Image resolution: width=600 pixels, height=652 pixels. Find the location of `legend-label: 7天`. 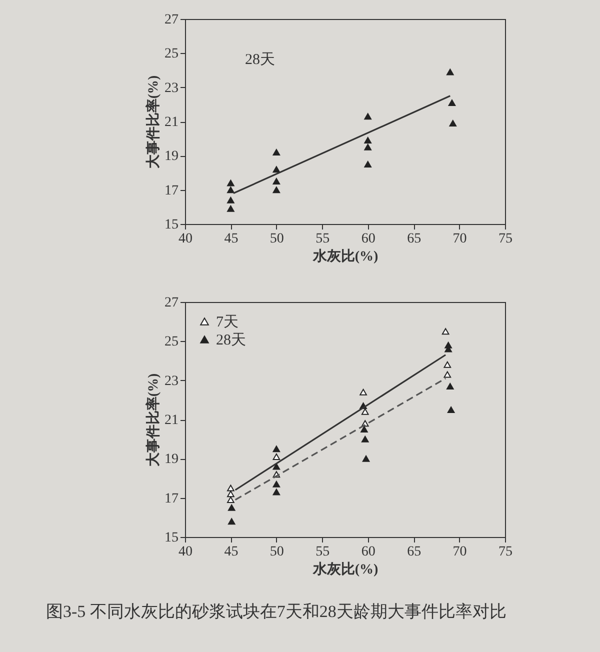

legend-label: 7天 is located at coordinates (227, 322).